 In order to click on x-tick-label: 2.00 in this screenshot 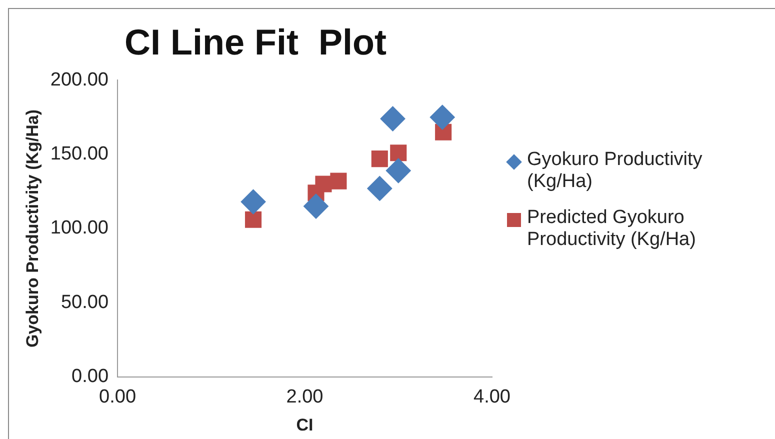, I will do `click(305, 397)`.